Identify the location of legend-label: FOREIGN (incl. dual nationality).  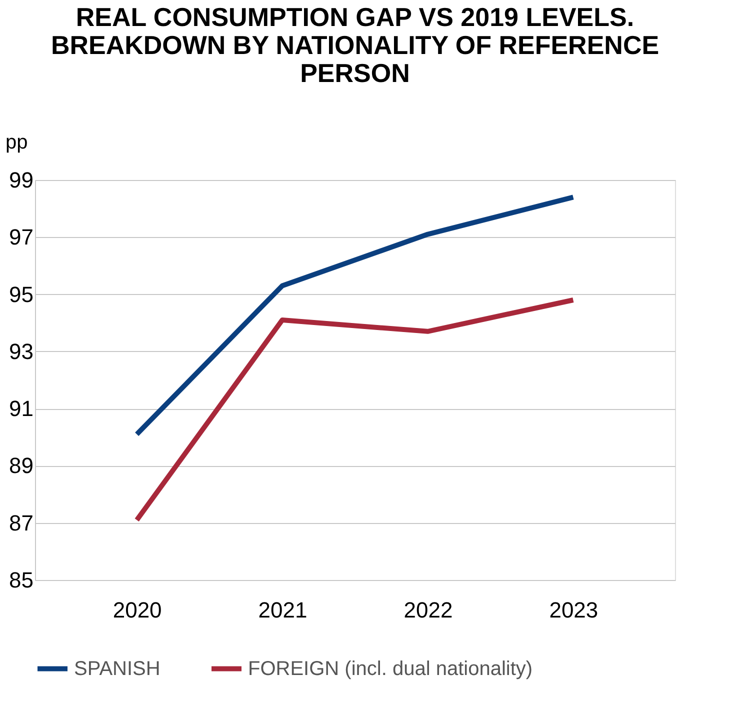
(390, 669).